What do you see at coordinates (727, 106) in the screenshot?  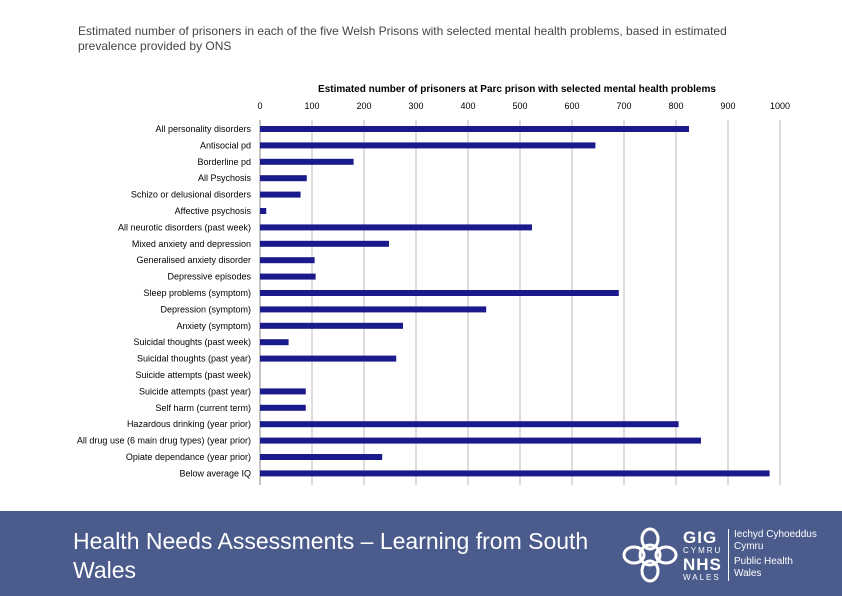 I see `x-tick-label: 900` at bounding box center [727, 106].